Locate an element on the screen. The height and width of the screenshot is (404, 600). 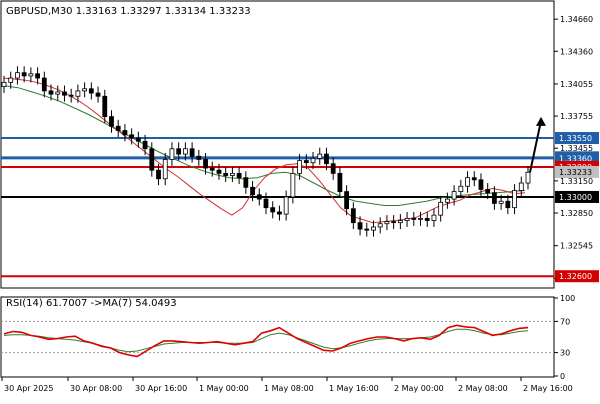
time-tick-label: 1 May 08:00 is located at coordinates (289, 388).